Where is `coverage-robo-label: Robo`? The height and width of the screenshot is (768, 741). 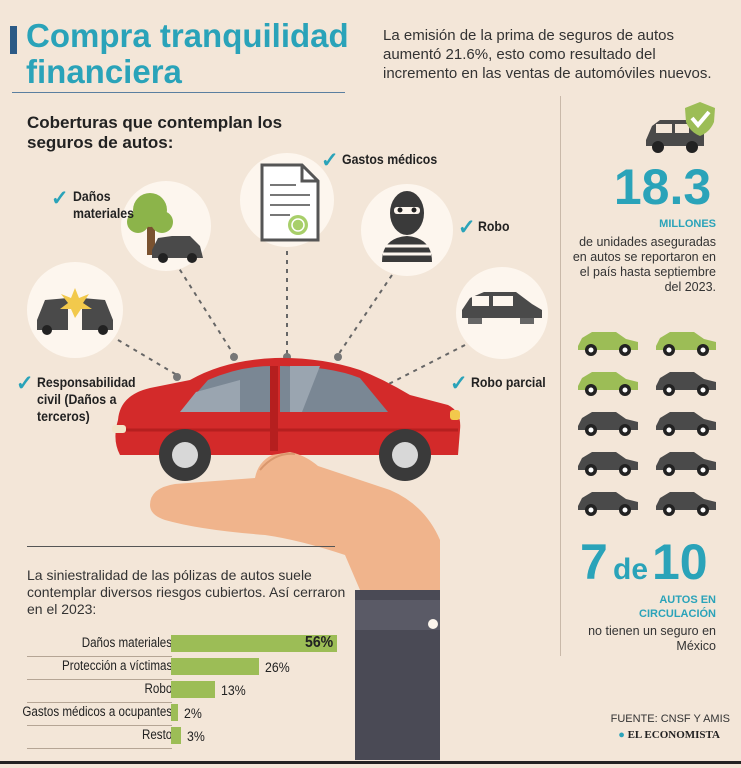
coverage-robo-label: Robo is located at coordinates (494, 226).